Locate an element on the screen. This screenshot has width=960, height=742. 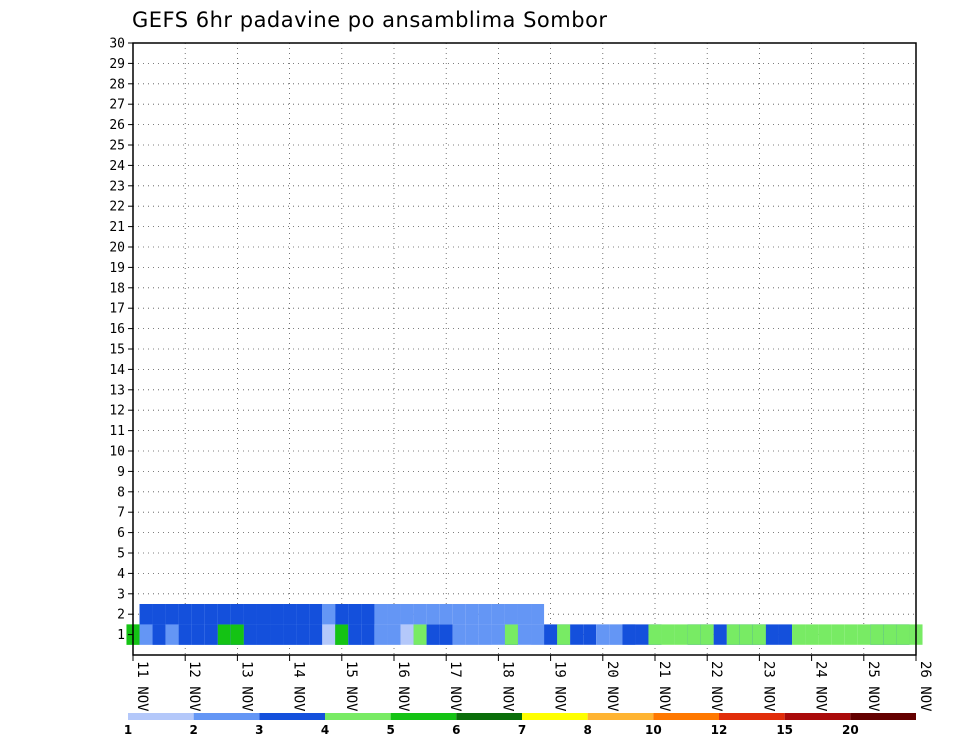
x-tick-label: 23 NOV is located at coordinates (768, 686).